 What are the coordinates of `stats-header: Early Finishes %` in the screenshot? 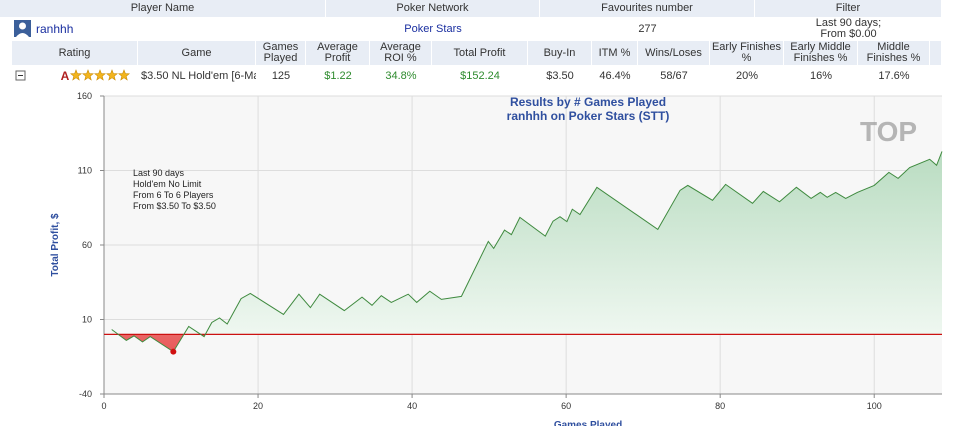 It's located at (747, 53).